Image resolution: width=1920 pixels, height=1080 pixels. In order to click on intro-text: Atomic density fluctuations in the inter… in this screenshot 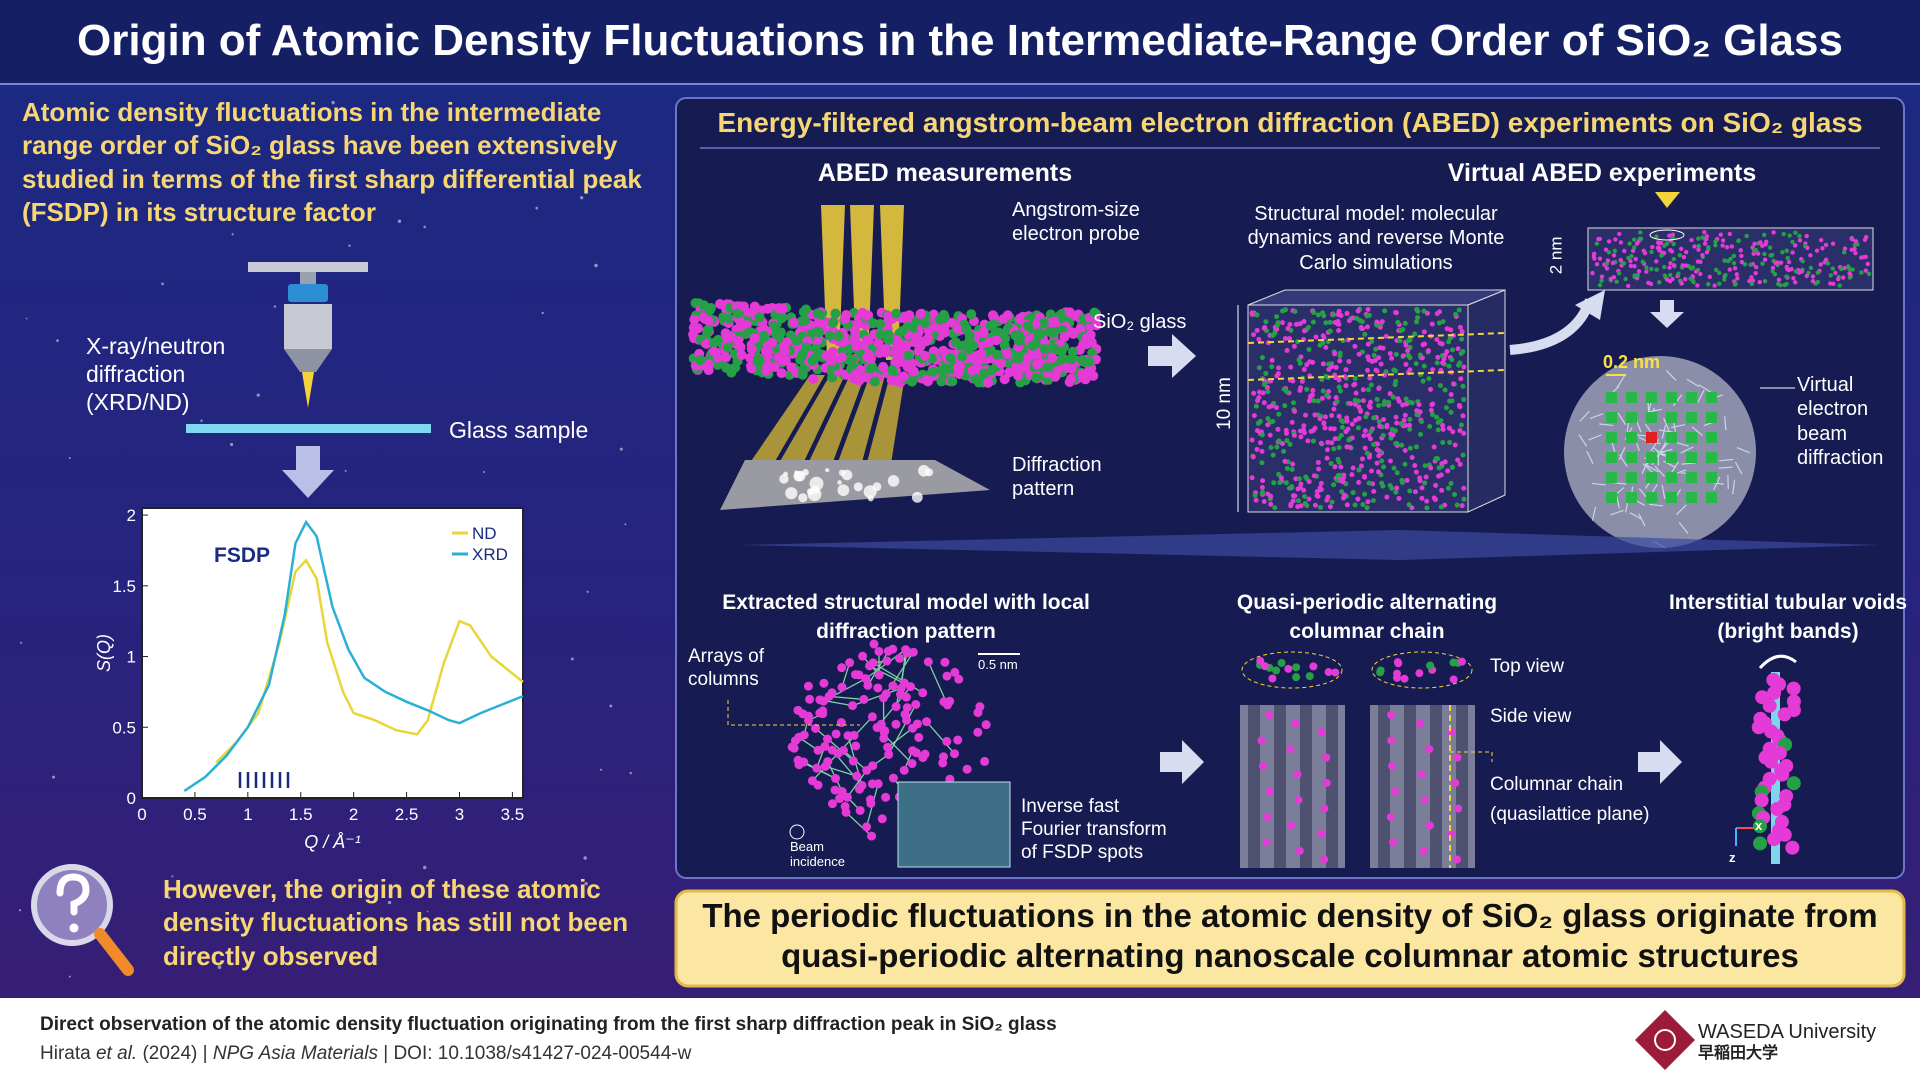, I will do `click(332, 162)`.